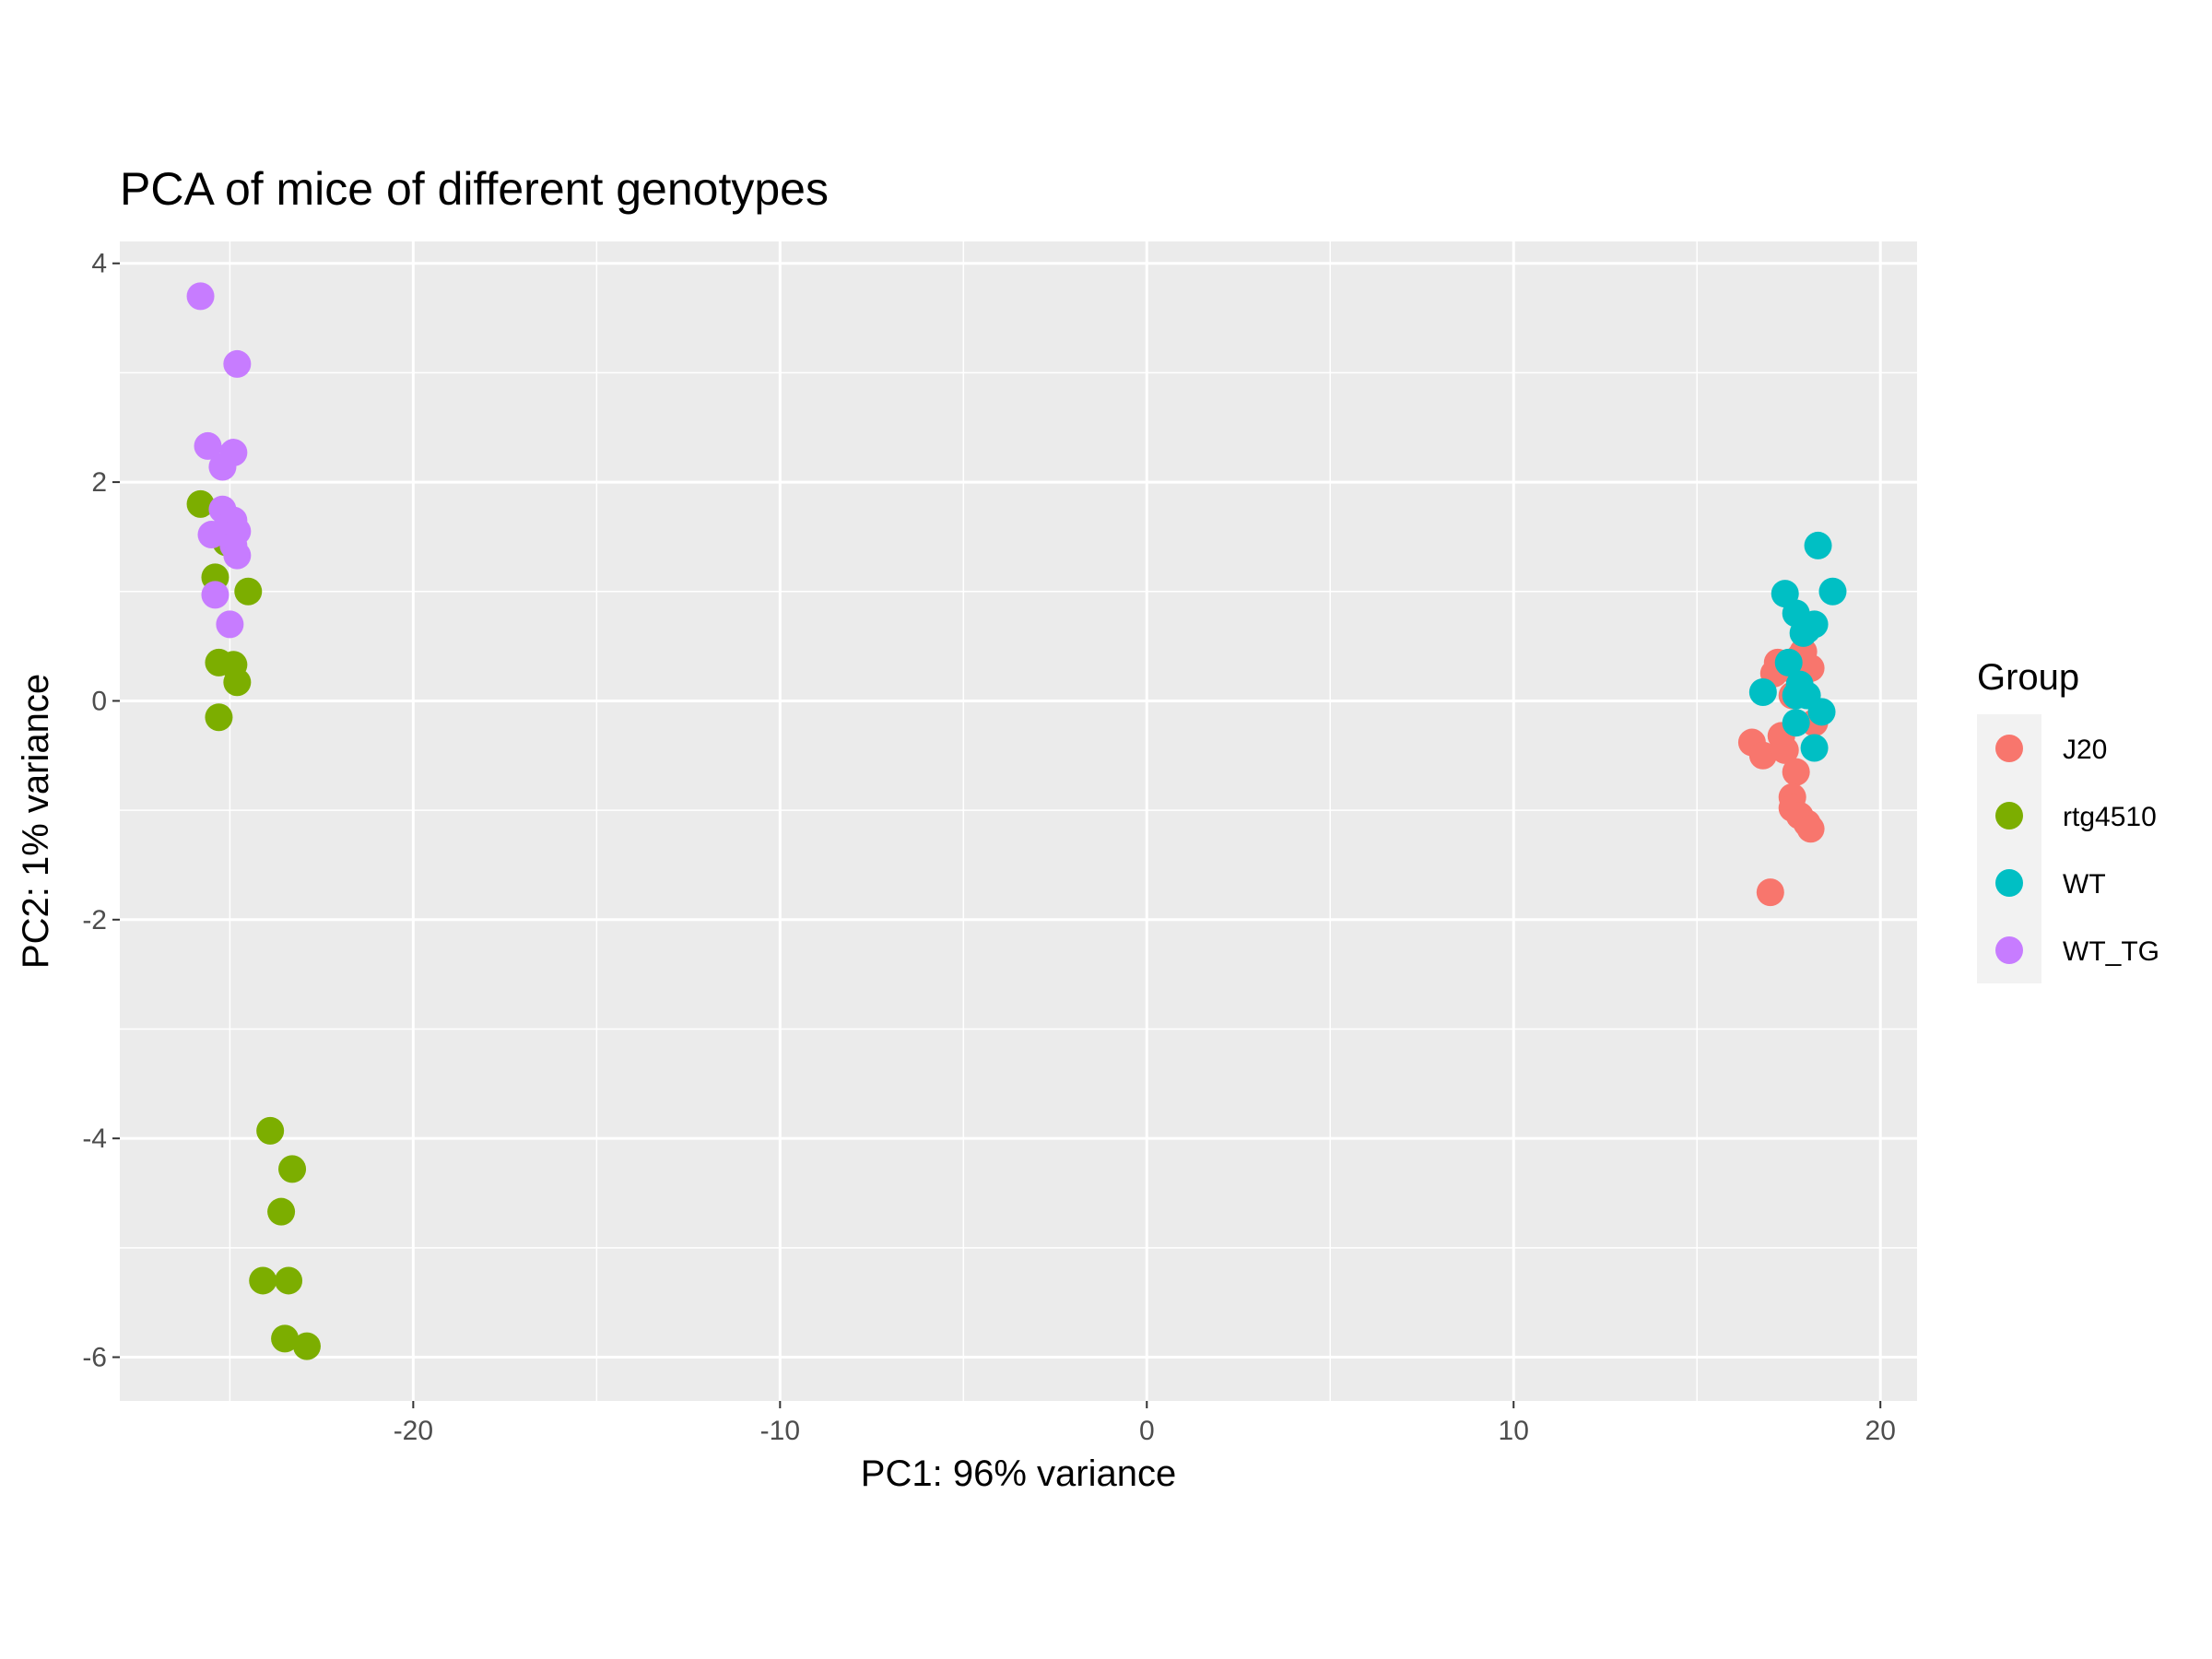 The height and width of the screenshot is (1659, 2212). I want to click on x-tick-label: -20, so click(413, 1431).